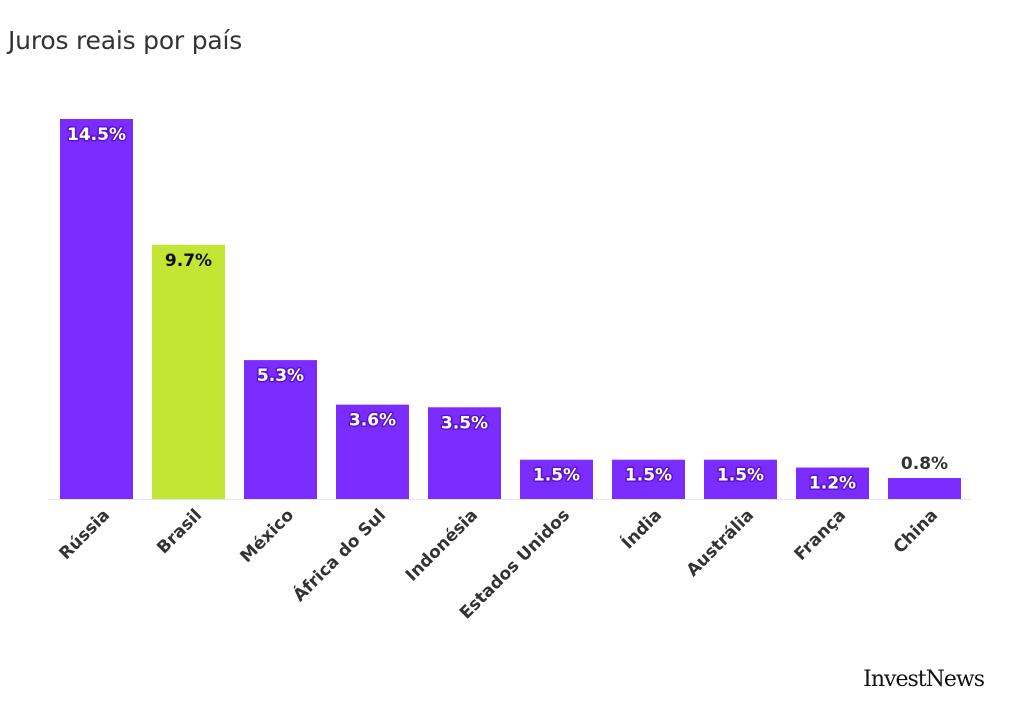 This screenshot has width=1020, height=716. Describe the element at coordinates (924, 679) in the screenshot. I see `investnews-logo: InvestNews` at that location.